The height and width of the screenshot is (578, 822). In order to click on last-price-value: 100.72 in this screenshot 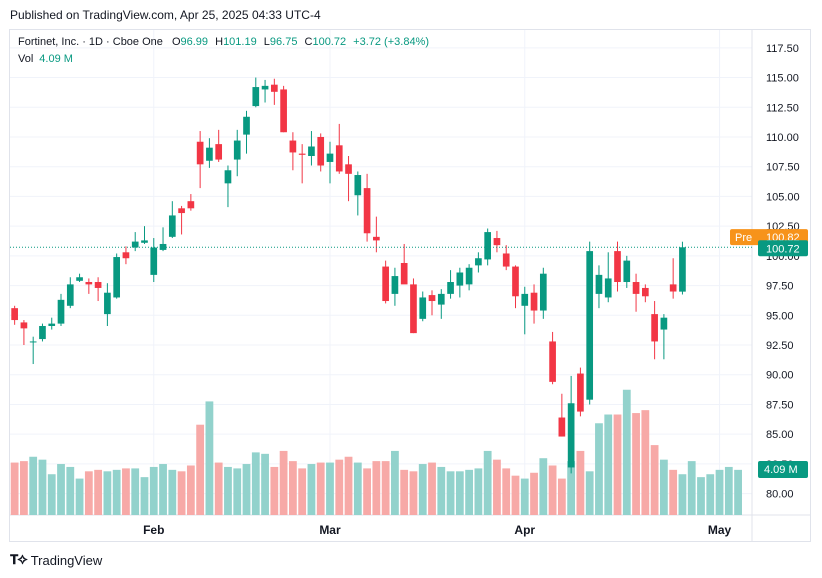, I will do `click(783, 249)`.